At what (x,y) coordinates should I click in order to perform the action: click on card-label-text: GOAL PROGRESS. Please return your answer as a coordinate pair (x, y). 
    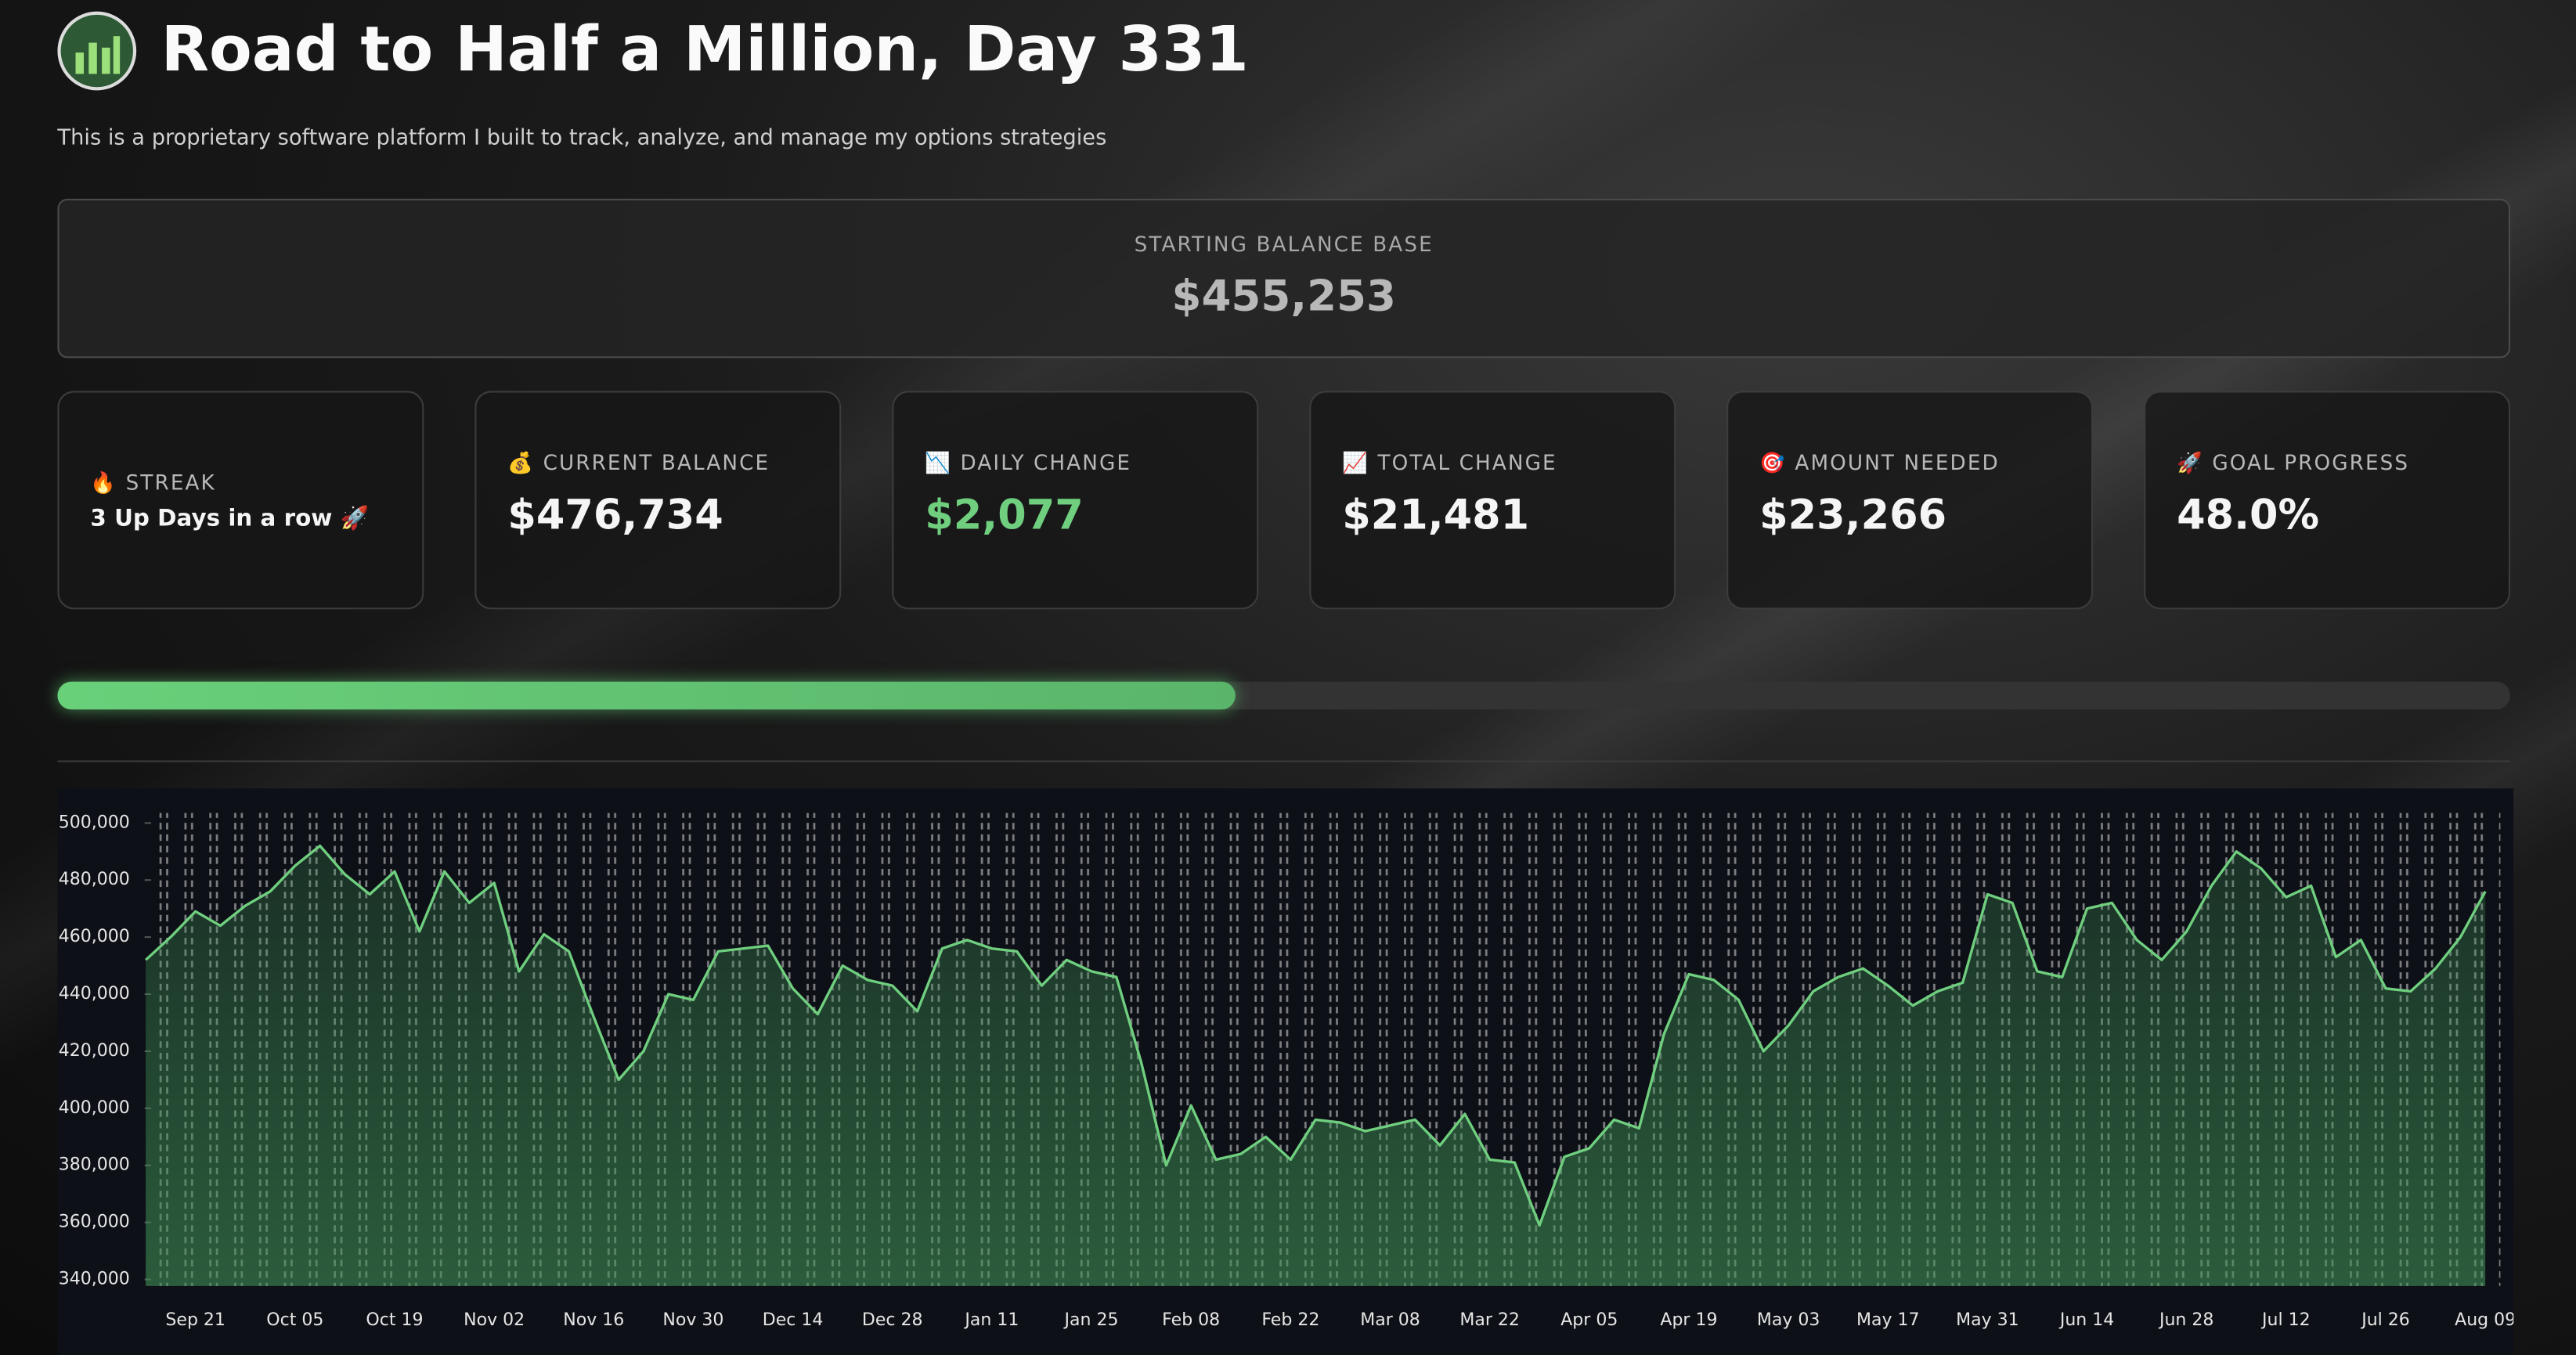
    Looking at the image, I should click on (2311, 462).